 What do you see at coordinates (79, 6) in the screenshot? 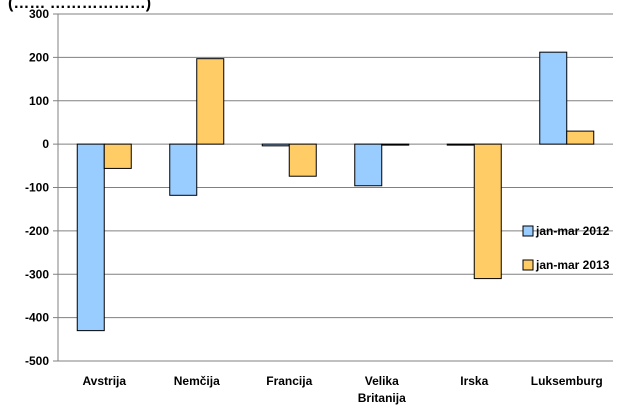
I see `chart-title: (…… ………………)` at bounding box center [79, 6].